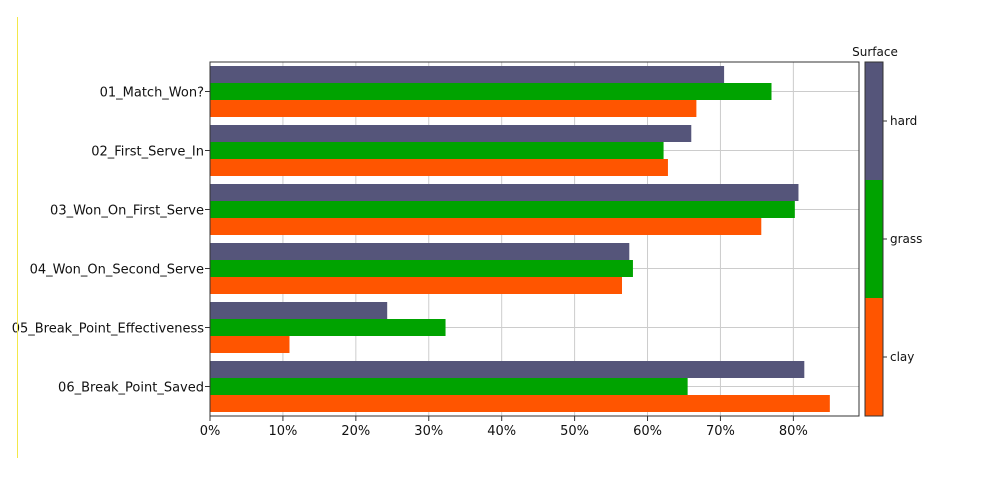 The image size is (994, 479). Describe the element at coordinates (108, 329) in the screenshot. I see `y-tick-label: 05_Break_Point_Effectiveness` at that location.